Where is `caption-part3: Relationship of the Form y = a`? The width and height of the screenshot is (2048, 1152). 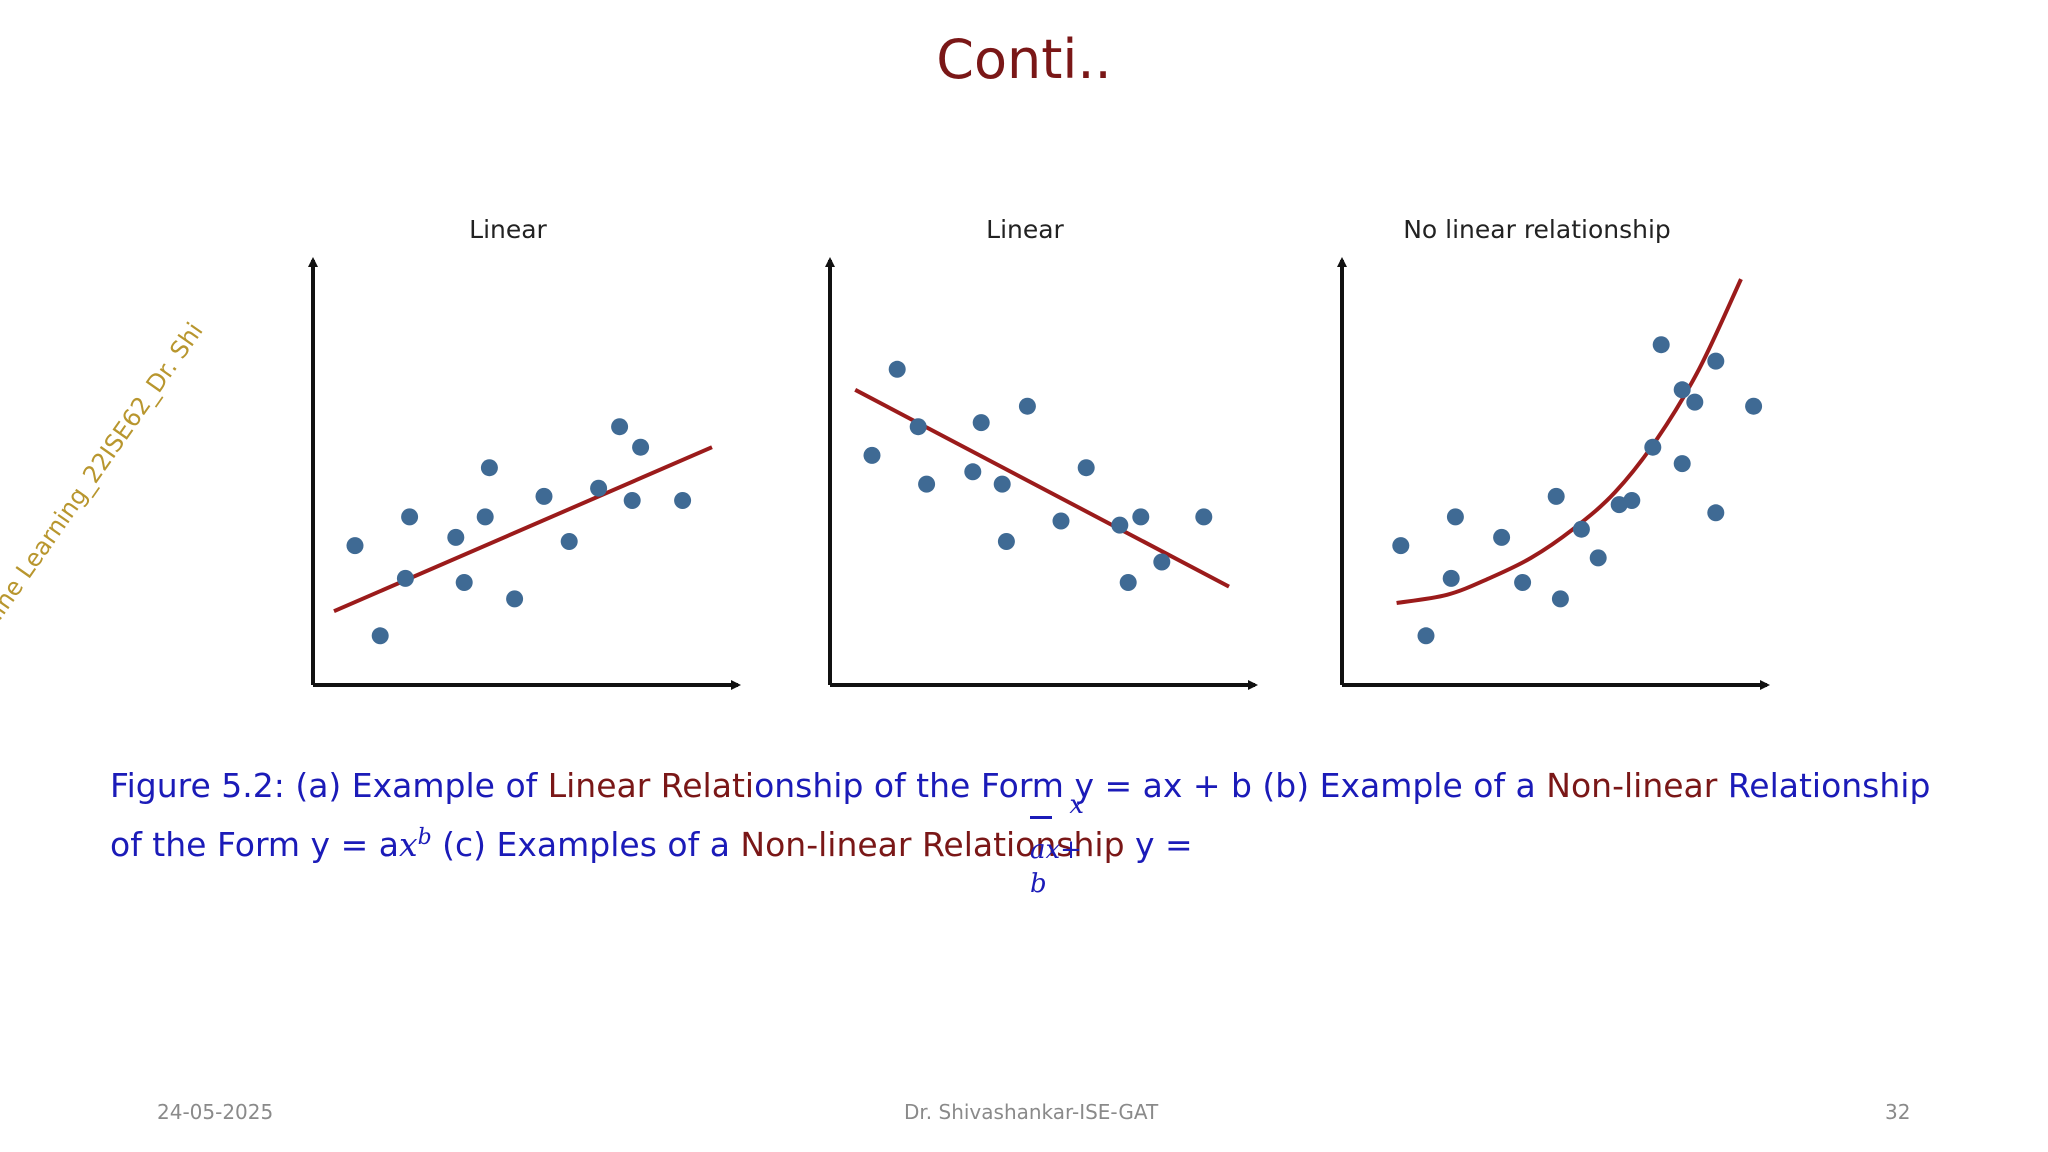
caption-part3: Relationship of the Form y = a is located at coordinates (1020, 815).